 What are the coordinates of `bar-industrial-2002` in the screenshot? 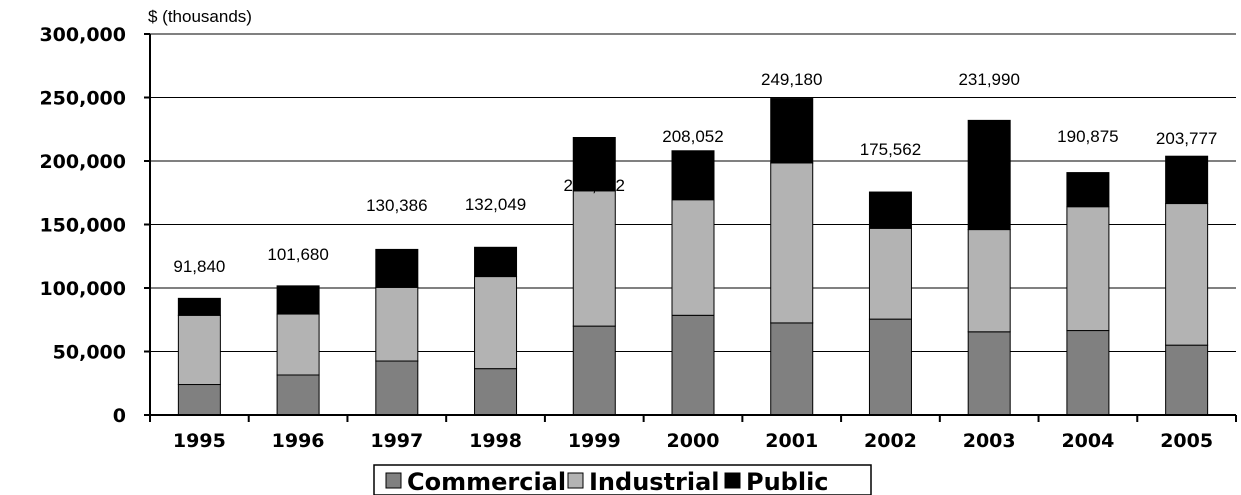 It's located at (890, 273).